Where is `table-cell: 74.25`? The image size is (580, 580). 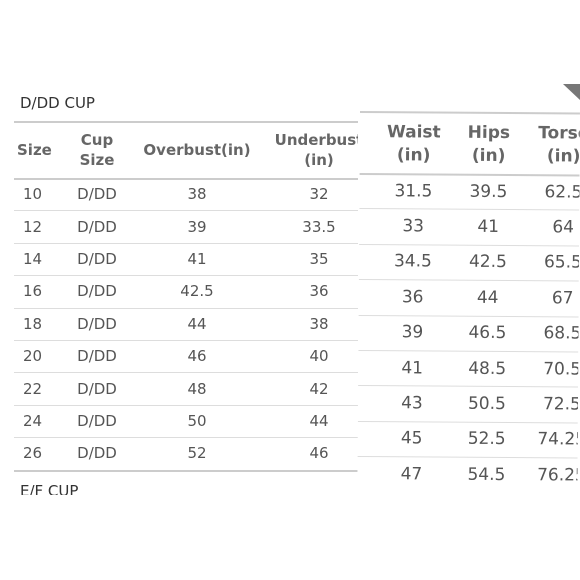 table-cell: 74.25 is located at coordinates (558, 440).